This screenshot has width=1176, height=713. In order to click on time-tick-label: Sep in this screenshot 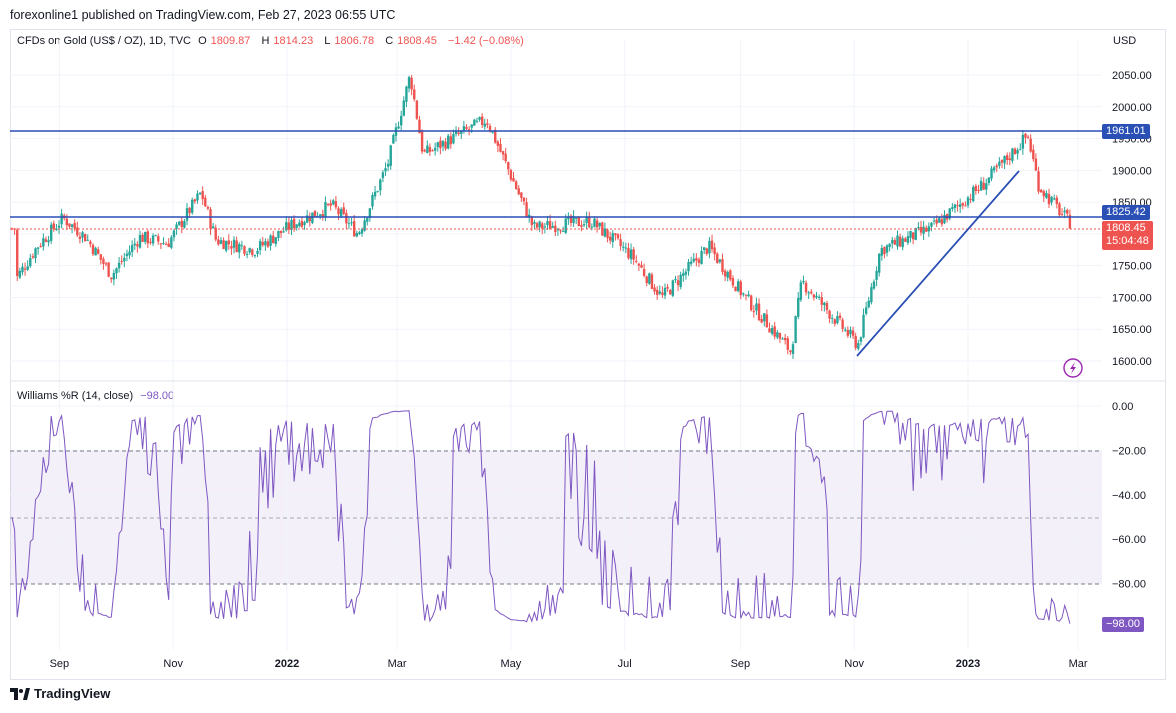, I will do `click(60, 664)`.